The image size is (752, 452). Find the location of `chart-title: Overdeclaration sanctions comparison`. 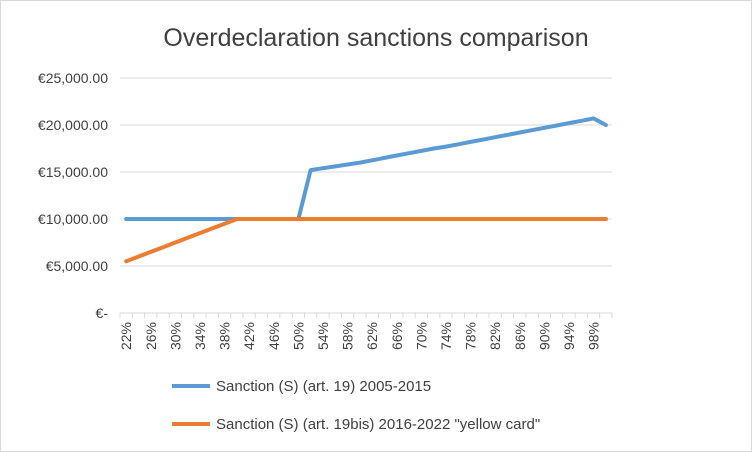

chart-title: Overdeclaration sanctions comparison is located at coordinates (376, 38).